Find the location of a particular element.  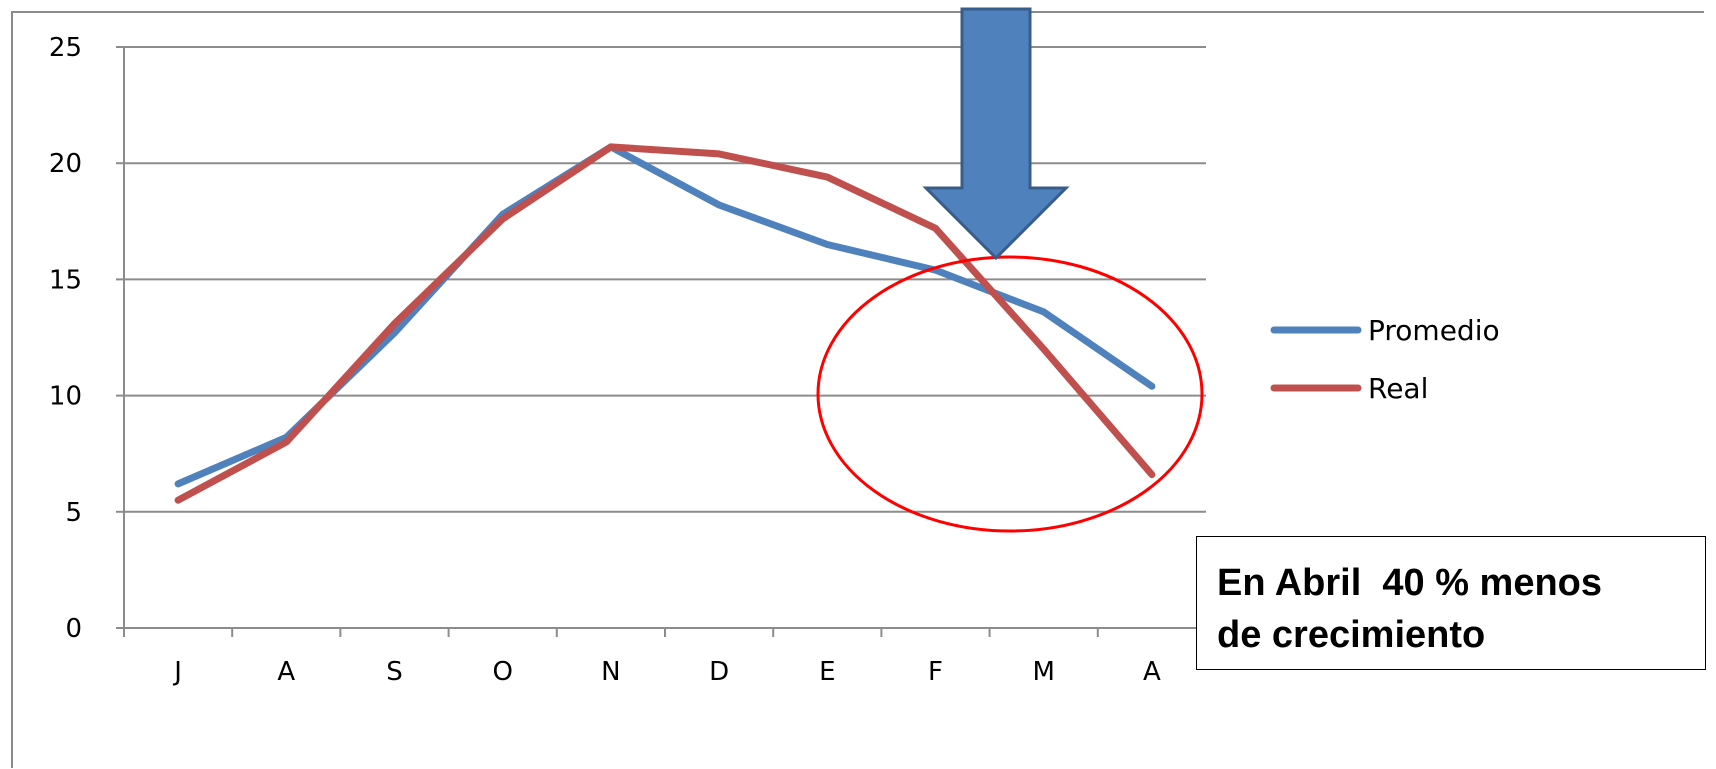

y-tick-label: 20 is located at coordinates (65, 164).